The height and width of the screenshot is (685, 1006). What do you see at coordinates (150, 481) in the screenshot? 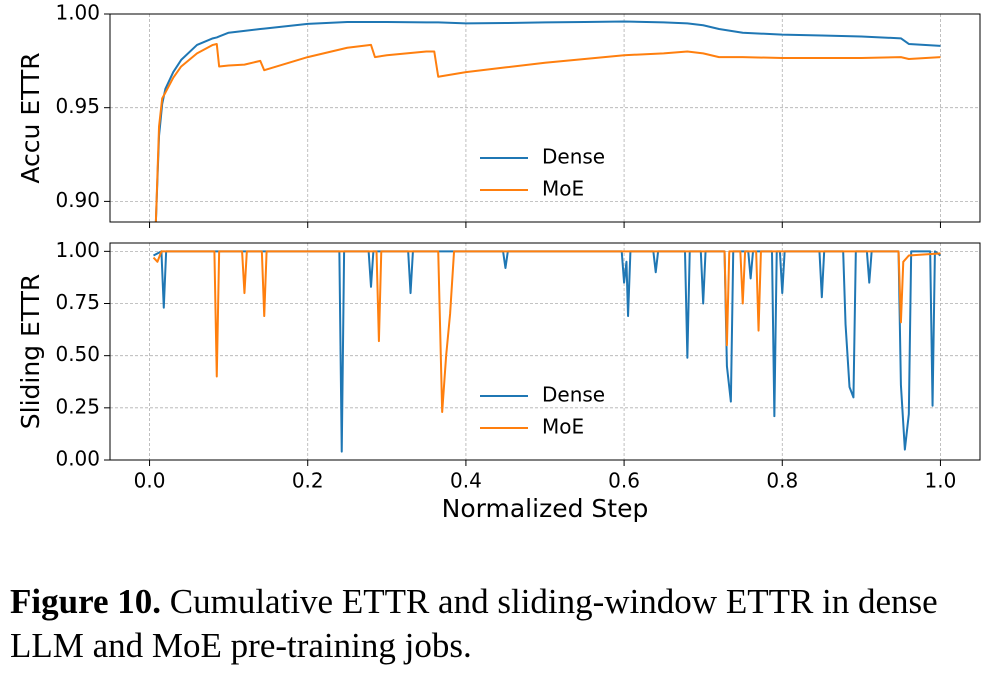
I see `x-tick-label: 0.0` at bounding box center [150, 481].